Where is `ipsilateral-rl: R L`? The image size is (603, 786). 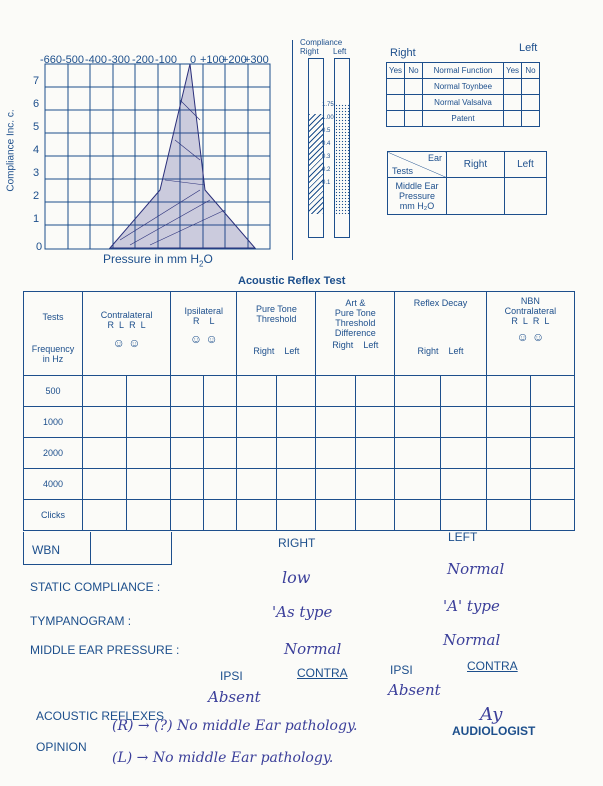 ipsilateral-rl: R L is located at coordinates (203, 321).